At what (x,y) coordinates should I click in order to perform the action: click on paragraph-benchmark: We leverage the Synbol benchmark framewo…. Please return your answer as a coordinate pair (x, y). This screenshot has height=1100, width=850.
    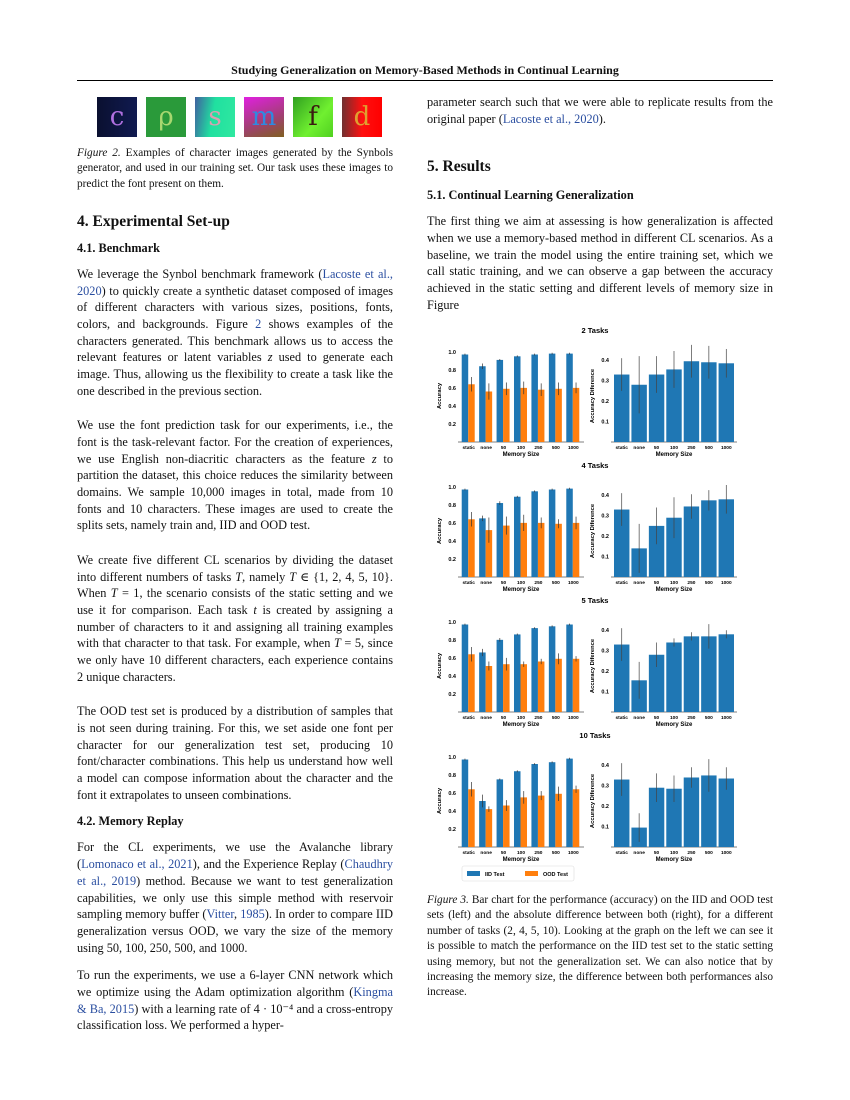
    Looking at the image, I should click on (235, 332).